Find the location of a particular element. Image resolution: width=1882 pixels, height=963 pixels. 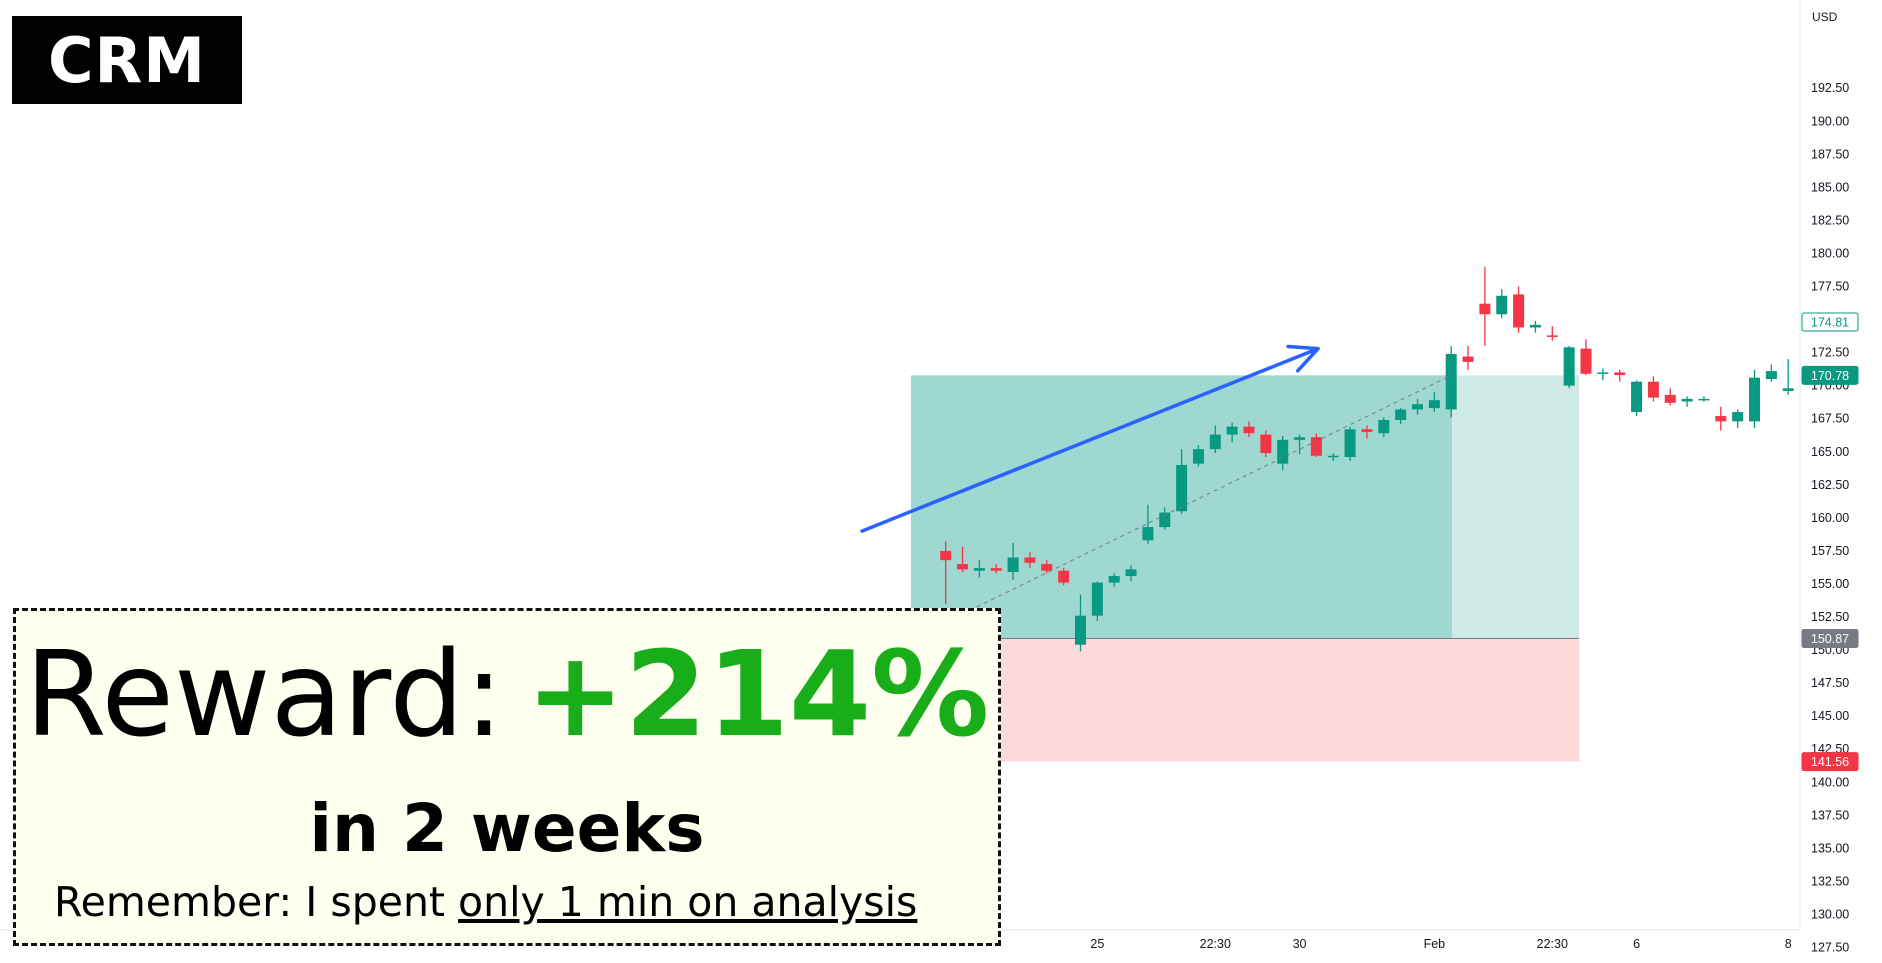

time-axis: 25 22:30 30 Feb 22:30 6 8 is located at coordinates (1440, 944).